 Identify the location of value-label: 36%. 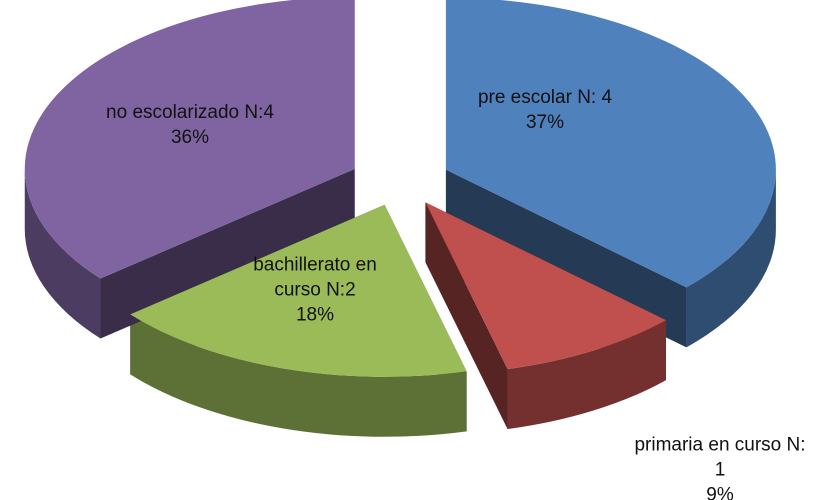
(190, 137).